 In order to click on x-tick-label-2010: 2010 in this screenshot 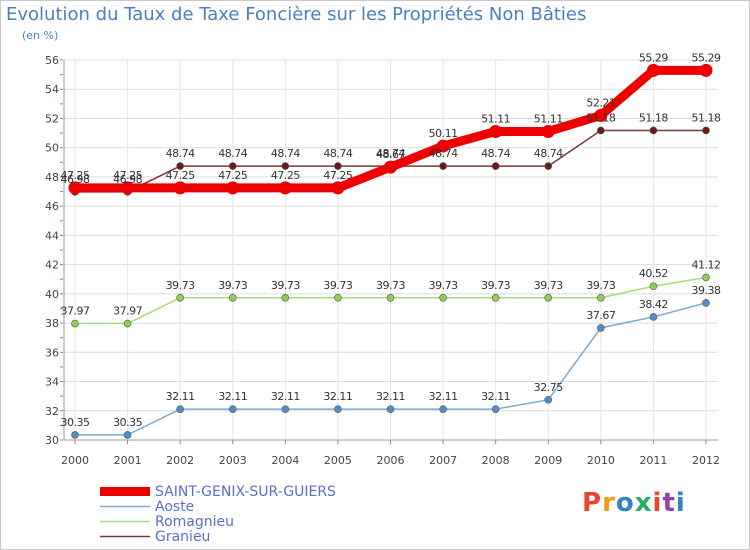, I will do `click(601, 460)`.